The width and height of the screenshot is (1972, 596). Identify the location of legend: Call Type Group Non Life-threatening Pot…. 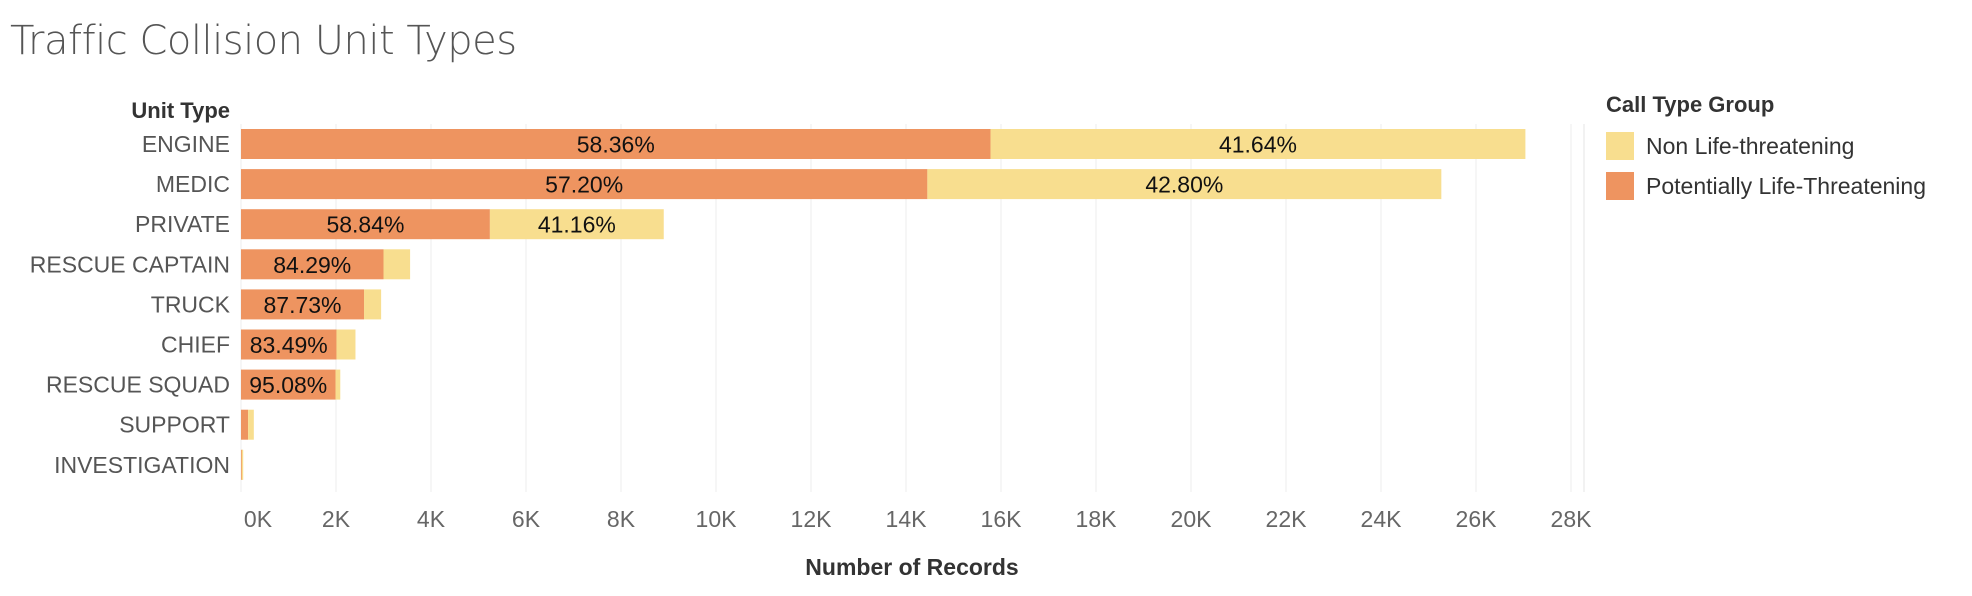
(1766, 149).